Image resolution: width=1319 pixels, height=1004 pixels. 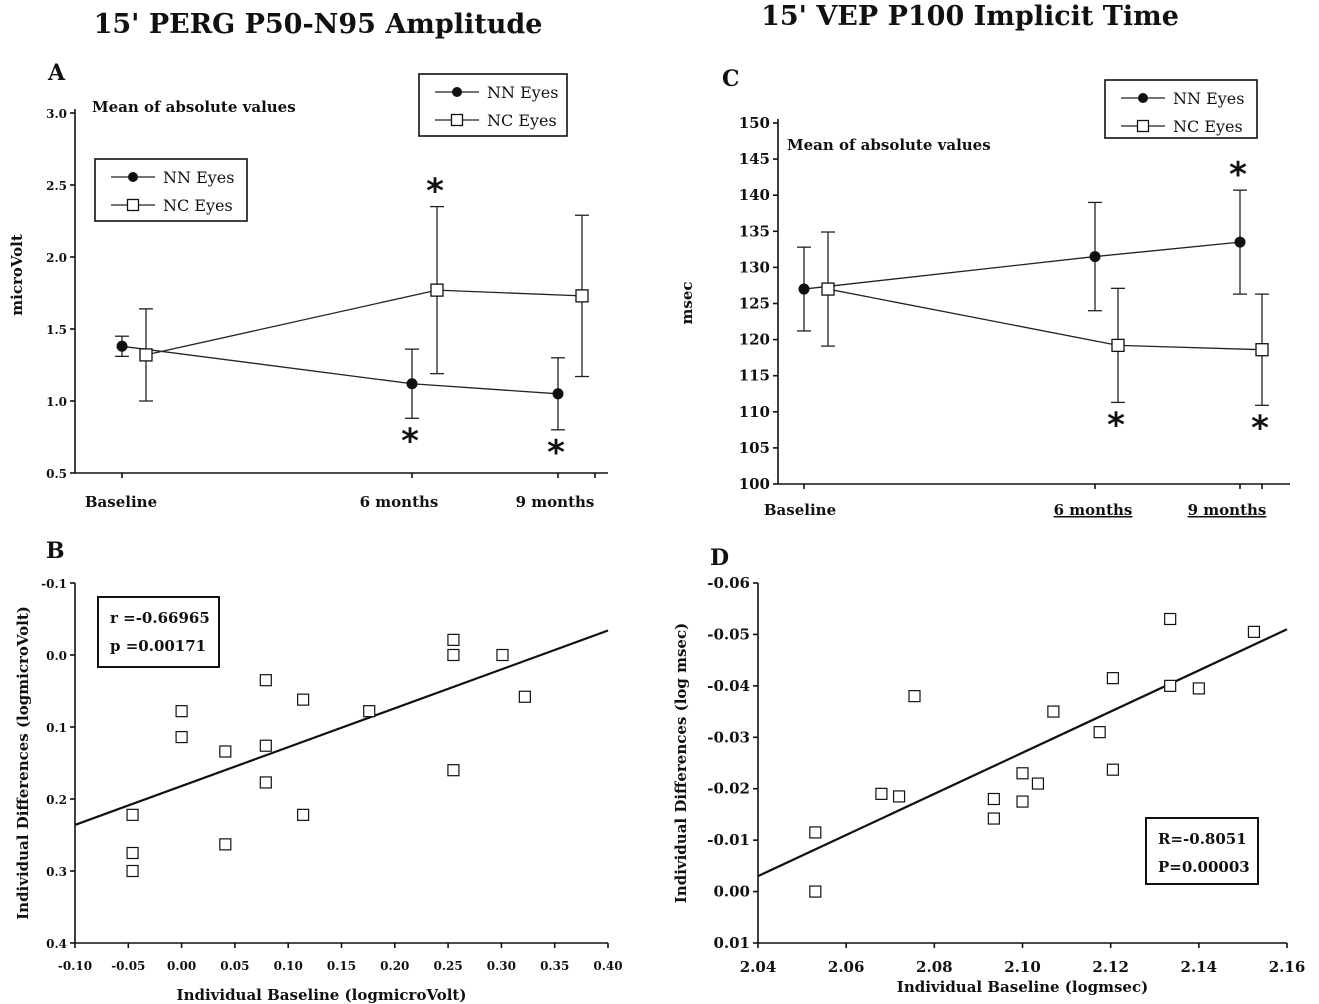 What do you see at coordinates (754, 231) in the screenshot?
I see `y-tick-label: 135` at bounding box center [754, 231].